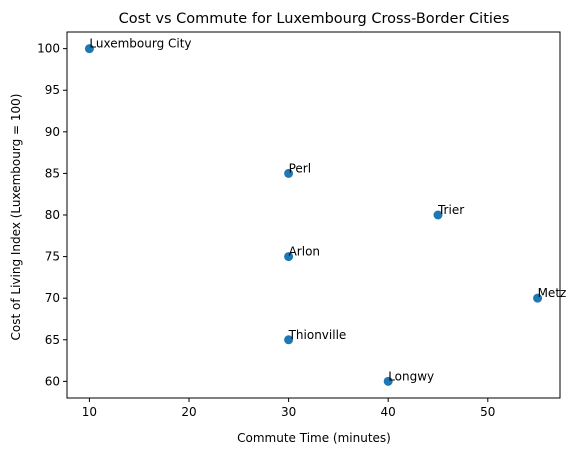 The image size is (582, 455). I want to click on y-tick-label: 70, so click(52, 298).